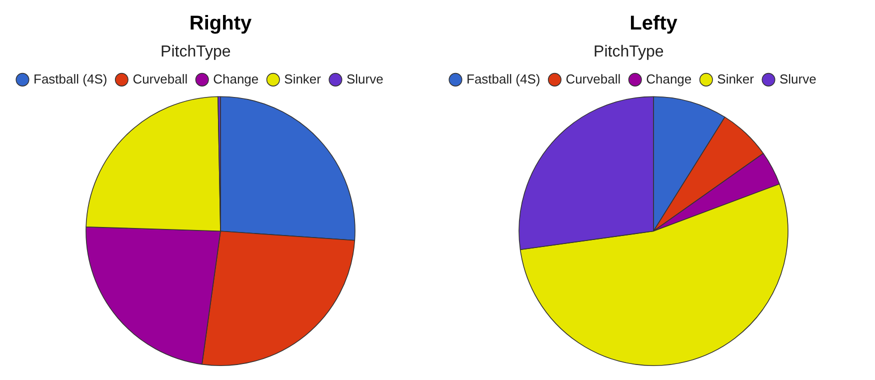 This screenshot has width=875, height=380. I want to click on chart-title: Righty, so click(220, 23).